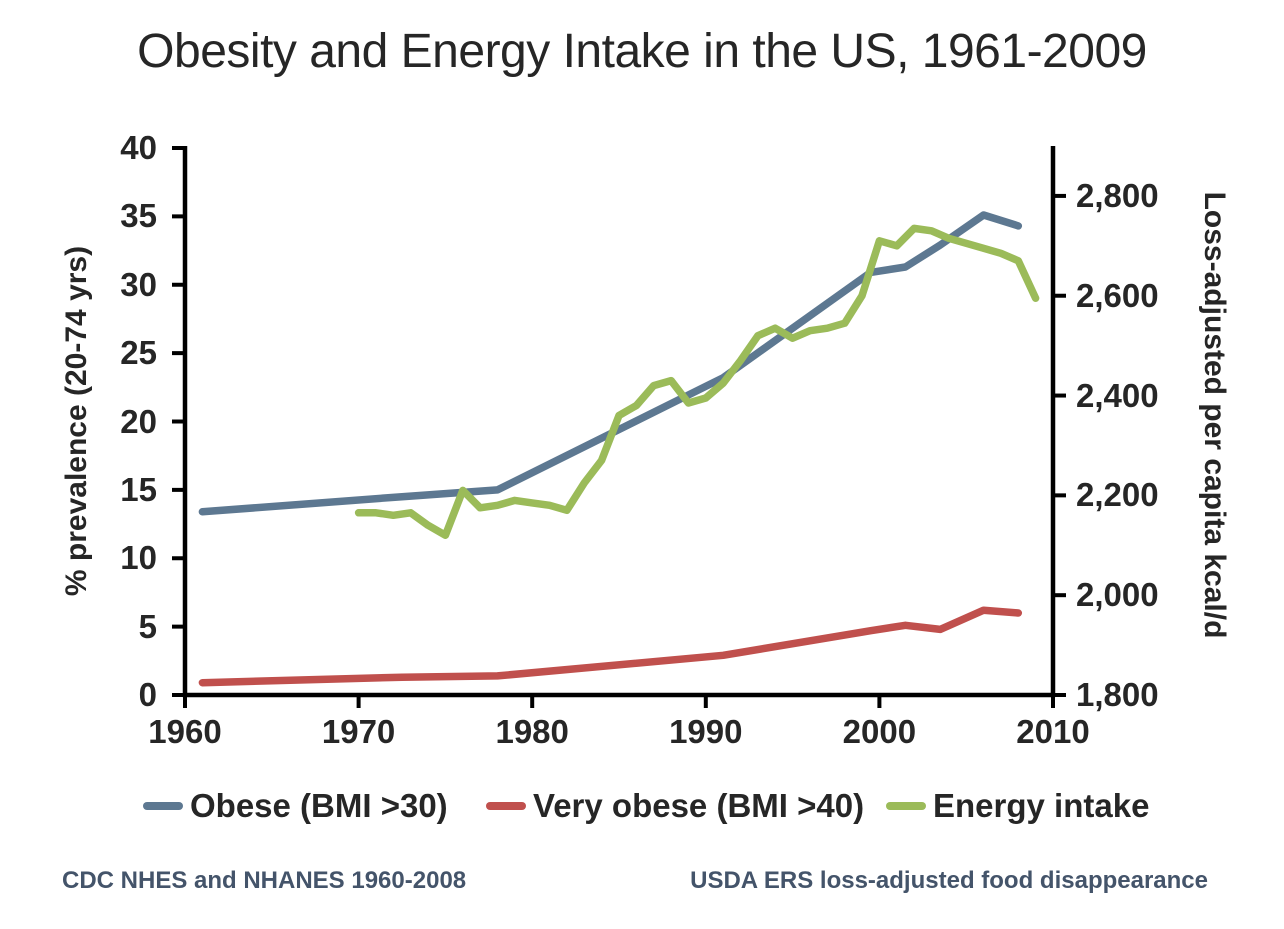  I want to click on left-axis-tick-label: 40, so click(138, 147).